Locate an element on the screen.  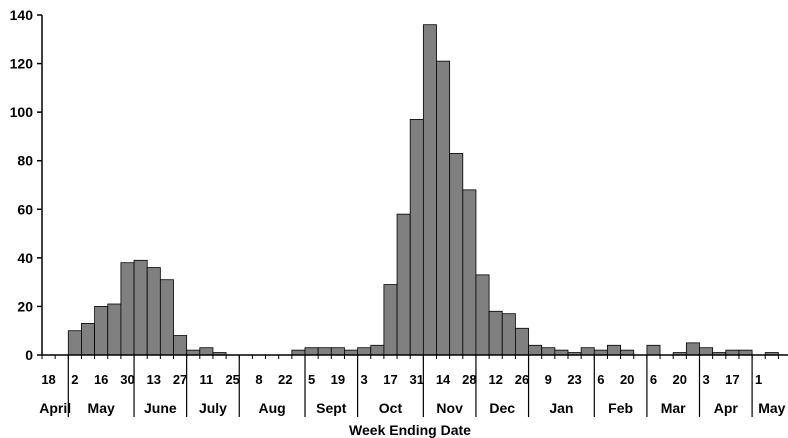
y-tick-label: 80 is located at coordinates (25, 161).